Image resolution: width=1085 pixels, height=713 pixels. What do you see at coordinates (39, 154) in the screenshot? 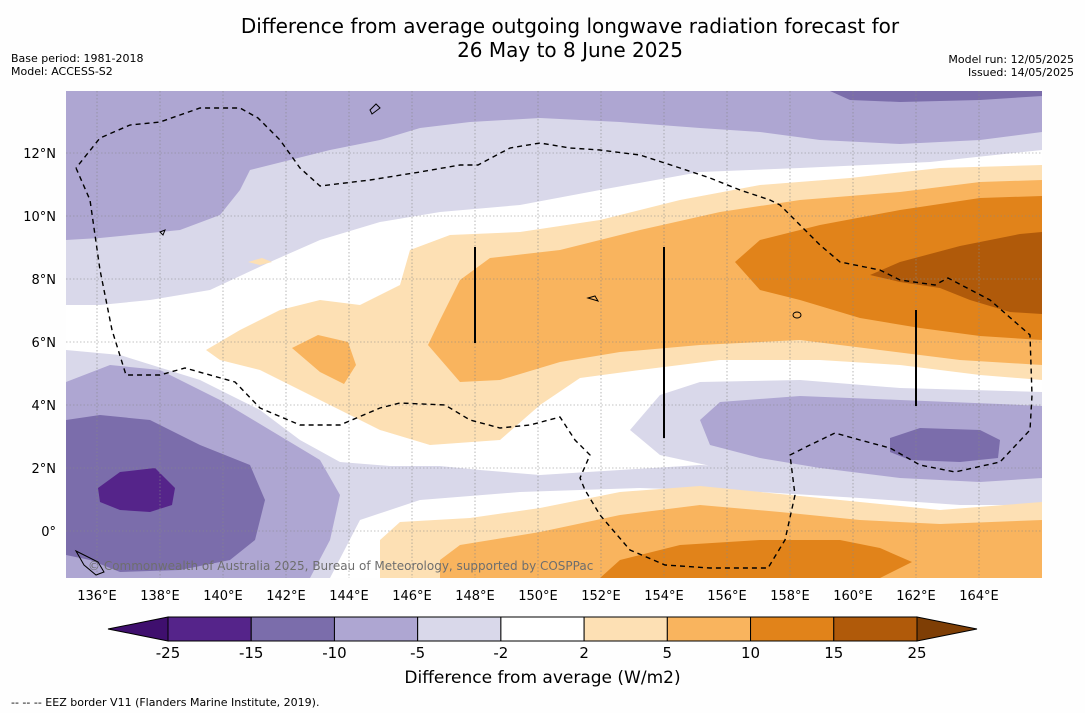
I see `lat-tick-12n: 12°N` at bounding box center [39, 154].